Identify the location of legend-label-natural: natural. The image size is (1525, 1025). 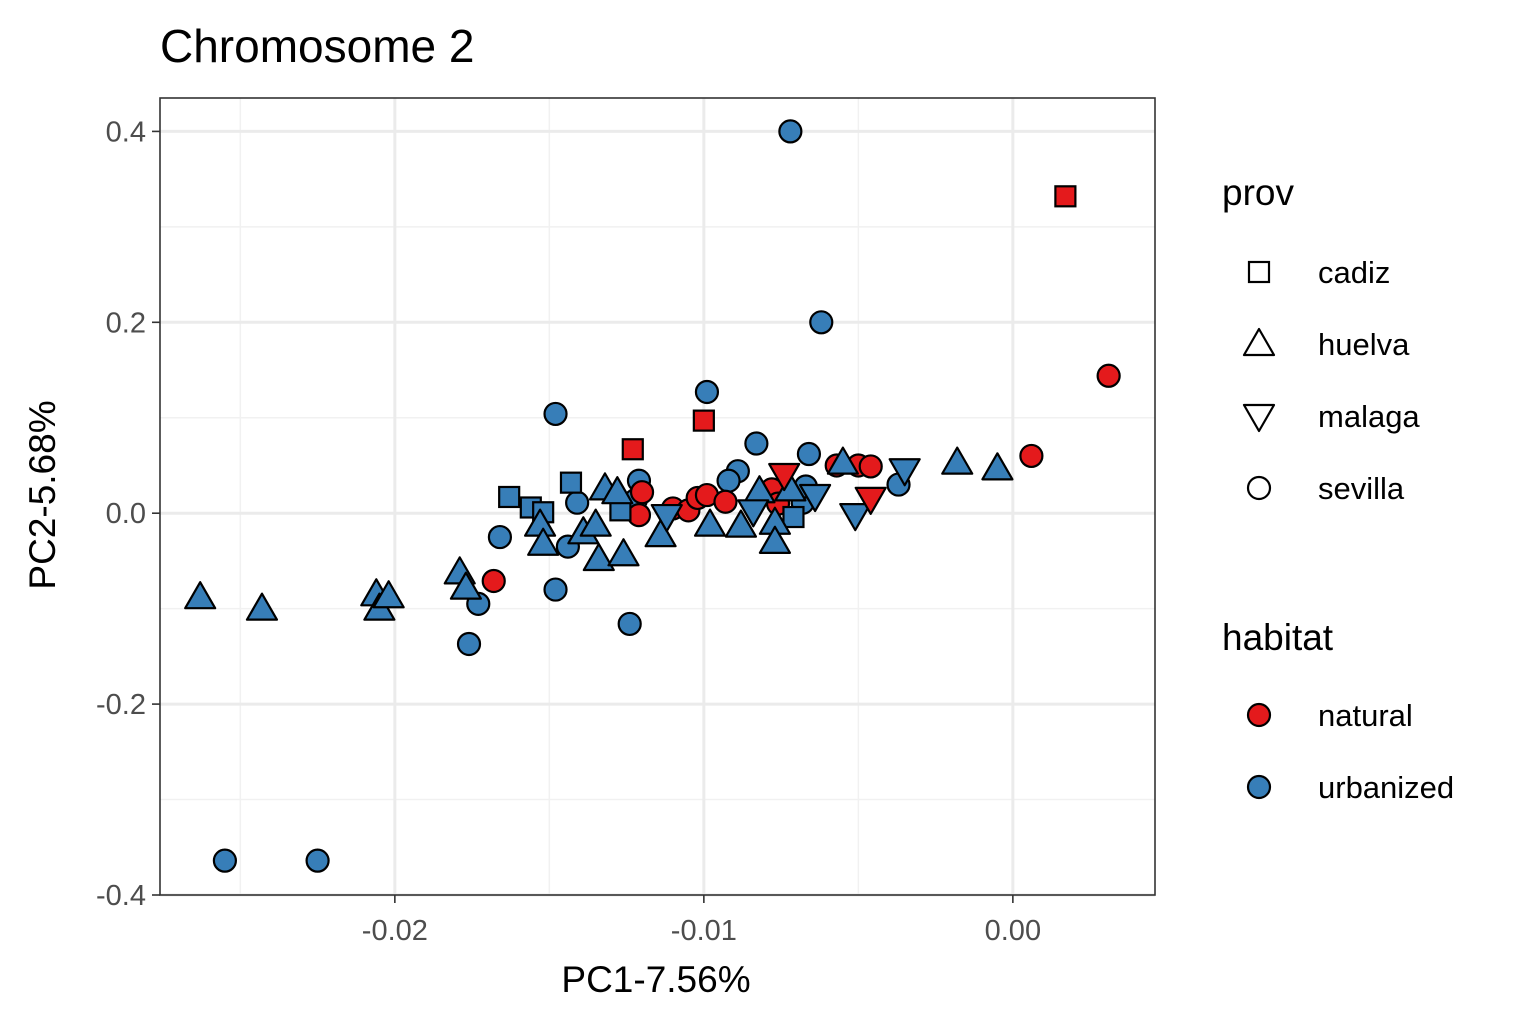
(1365, 715).